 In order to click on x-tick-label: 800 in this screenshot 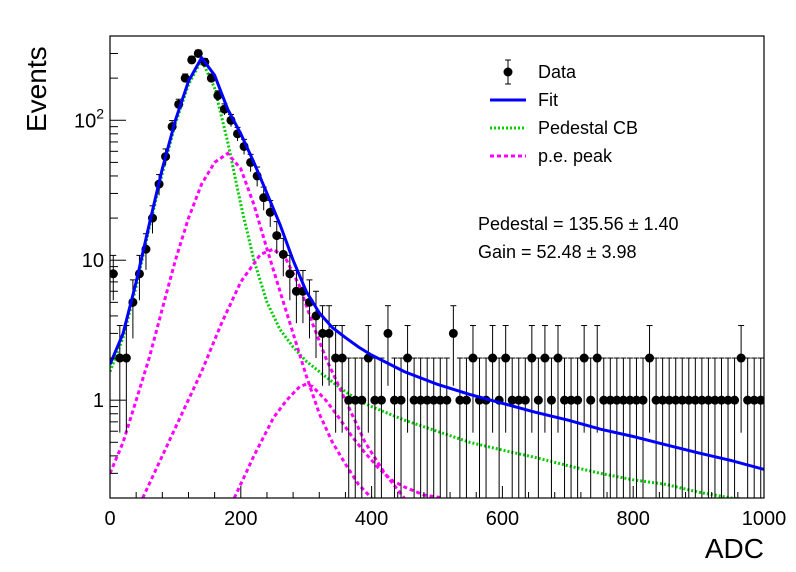, I will do `click(633, 519)`.